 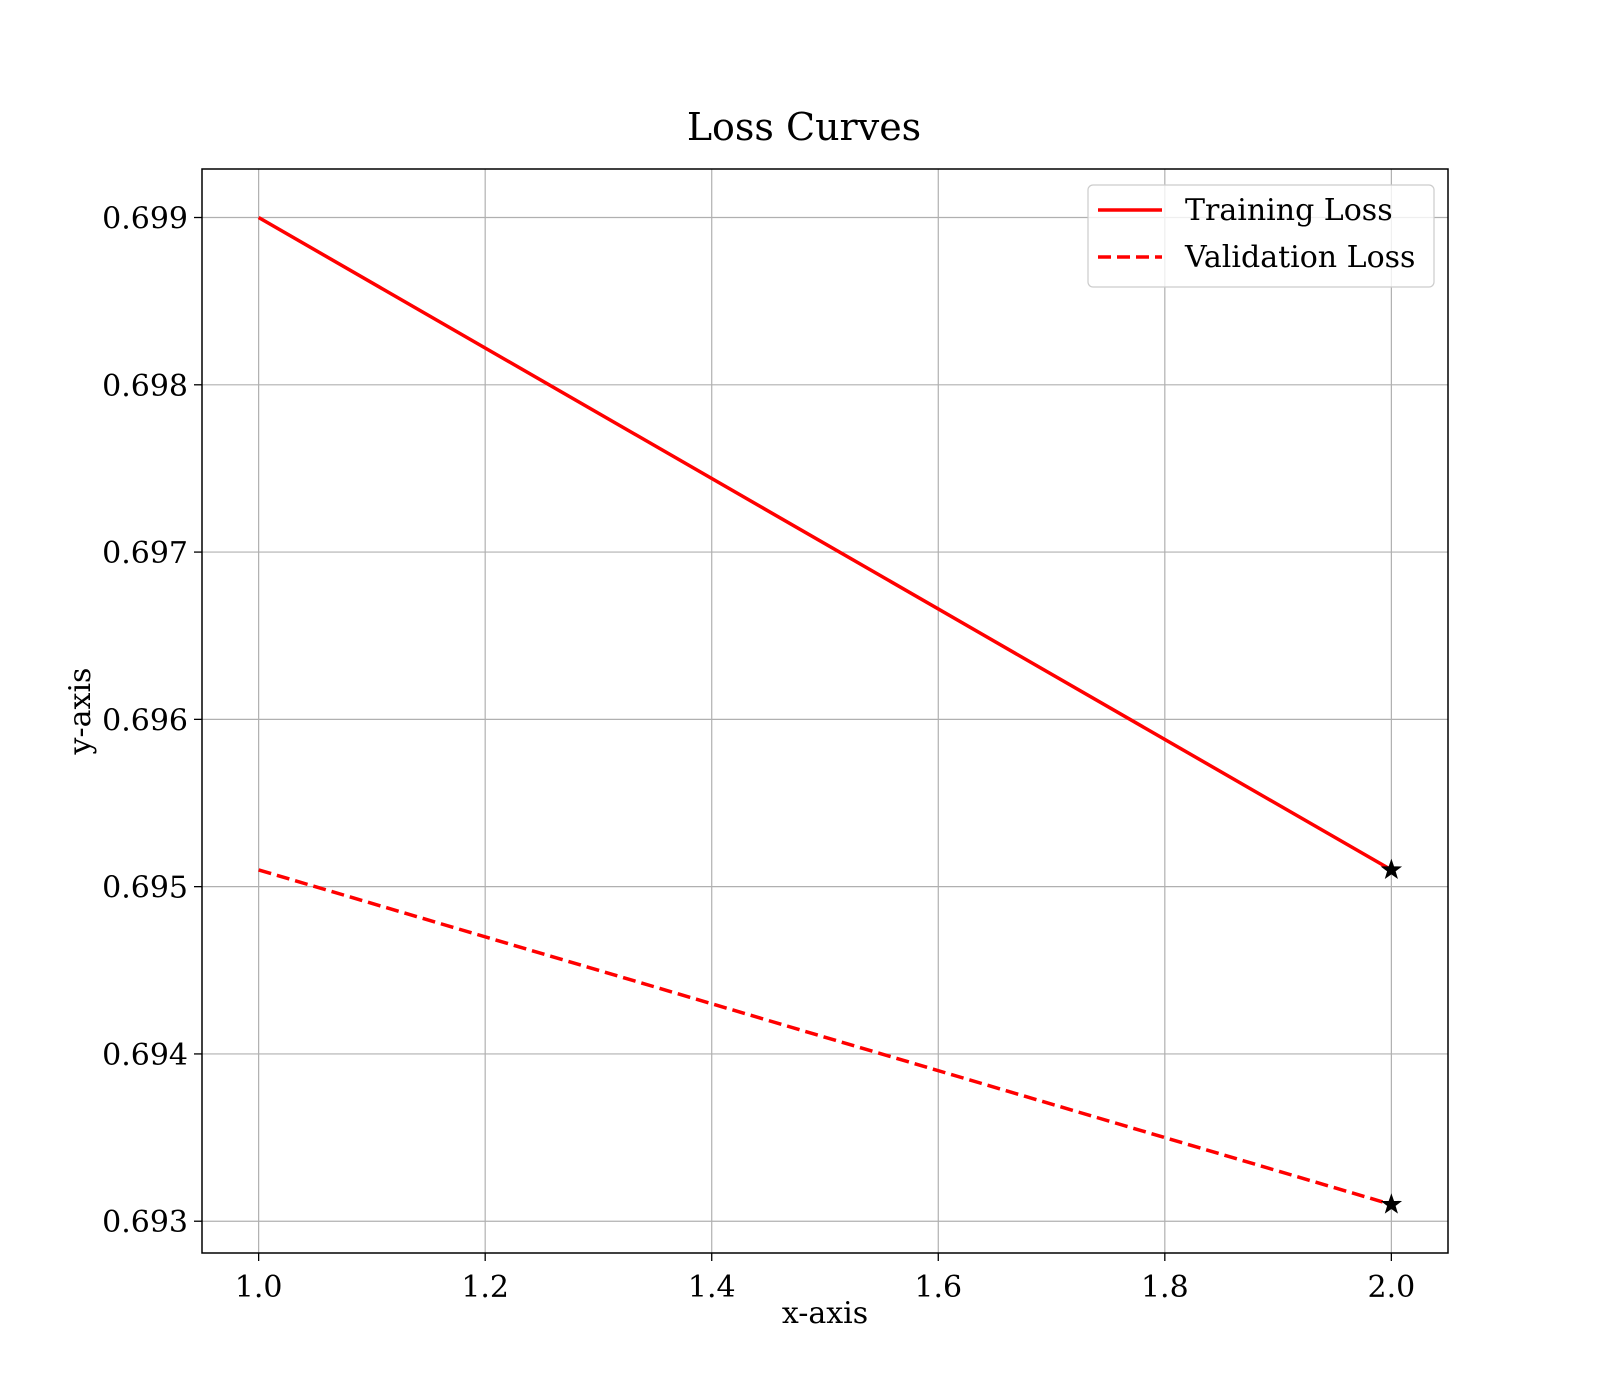 What do you see at coordinates (259, 1287) in the screenshot?
I see `x-tick-label: 1.0` at bounding box center [259, 1287].